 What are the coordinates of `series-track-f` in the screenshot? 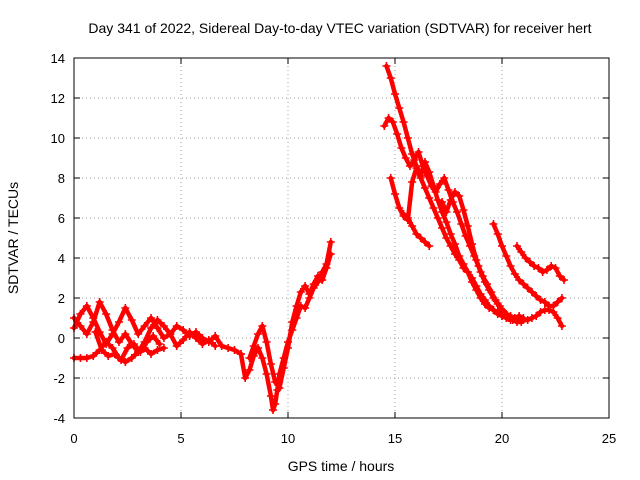 It's located at (290, 321).